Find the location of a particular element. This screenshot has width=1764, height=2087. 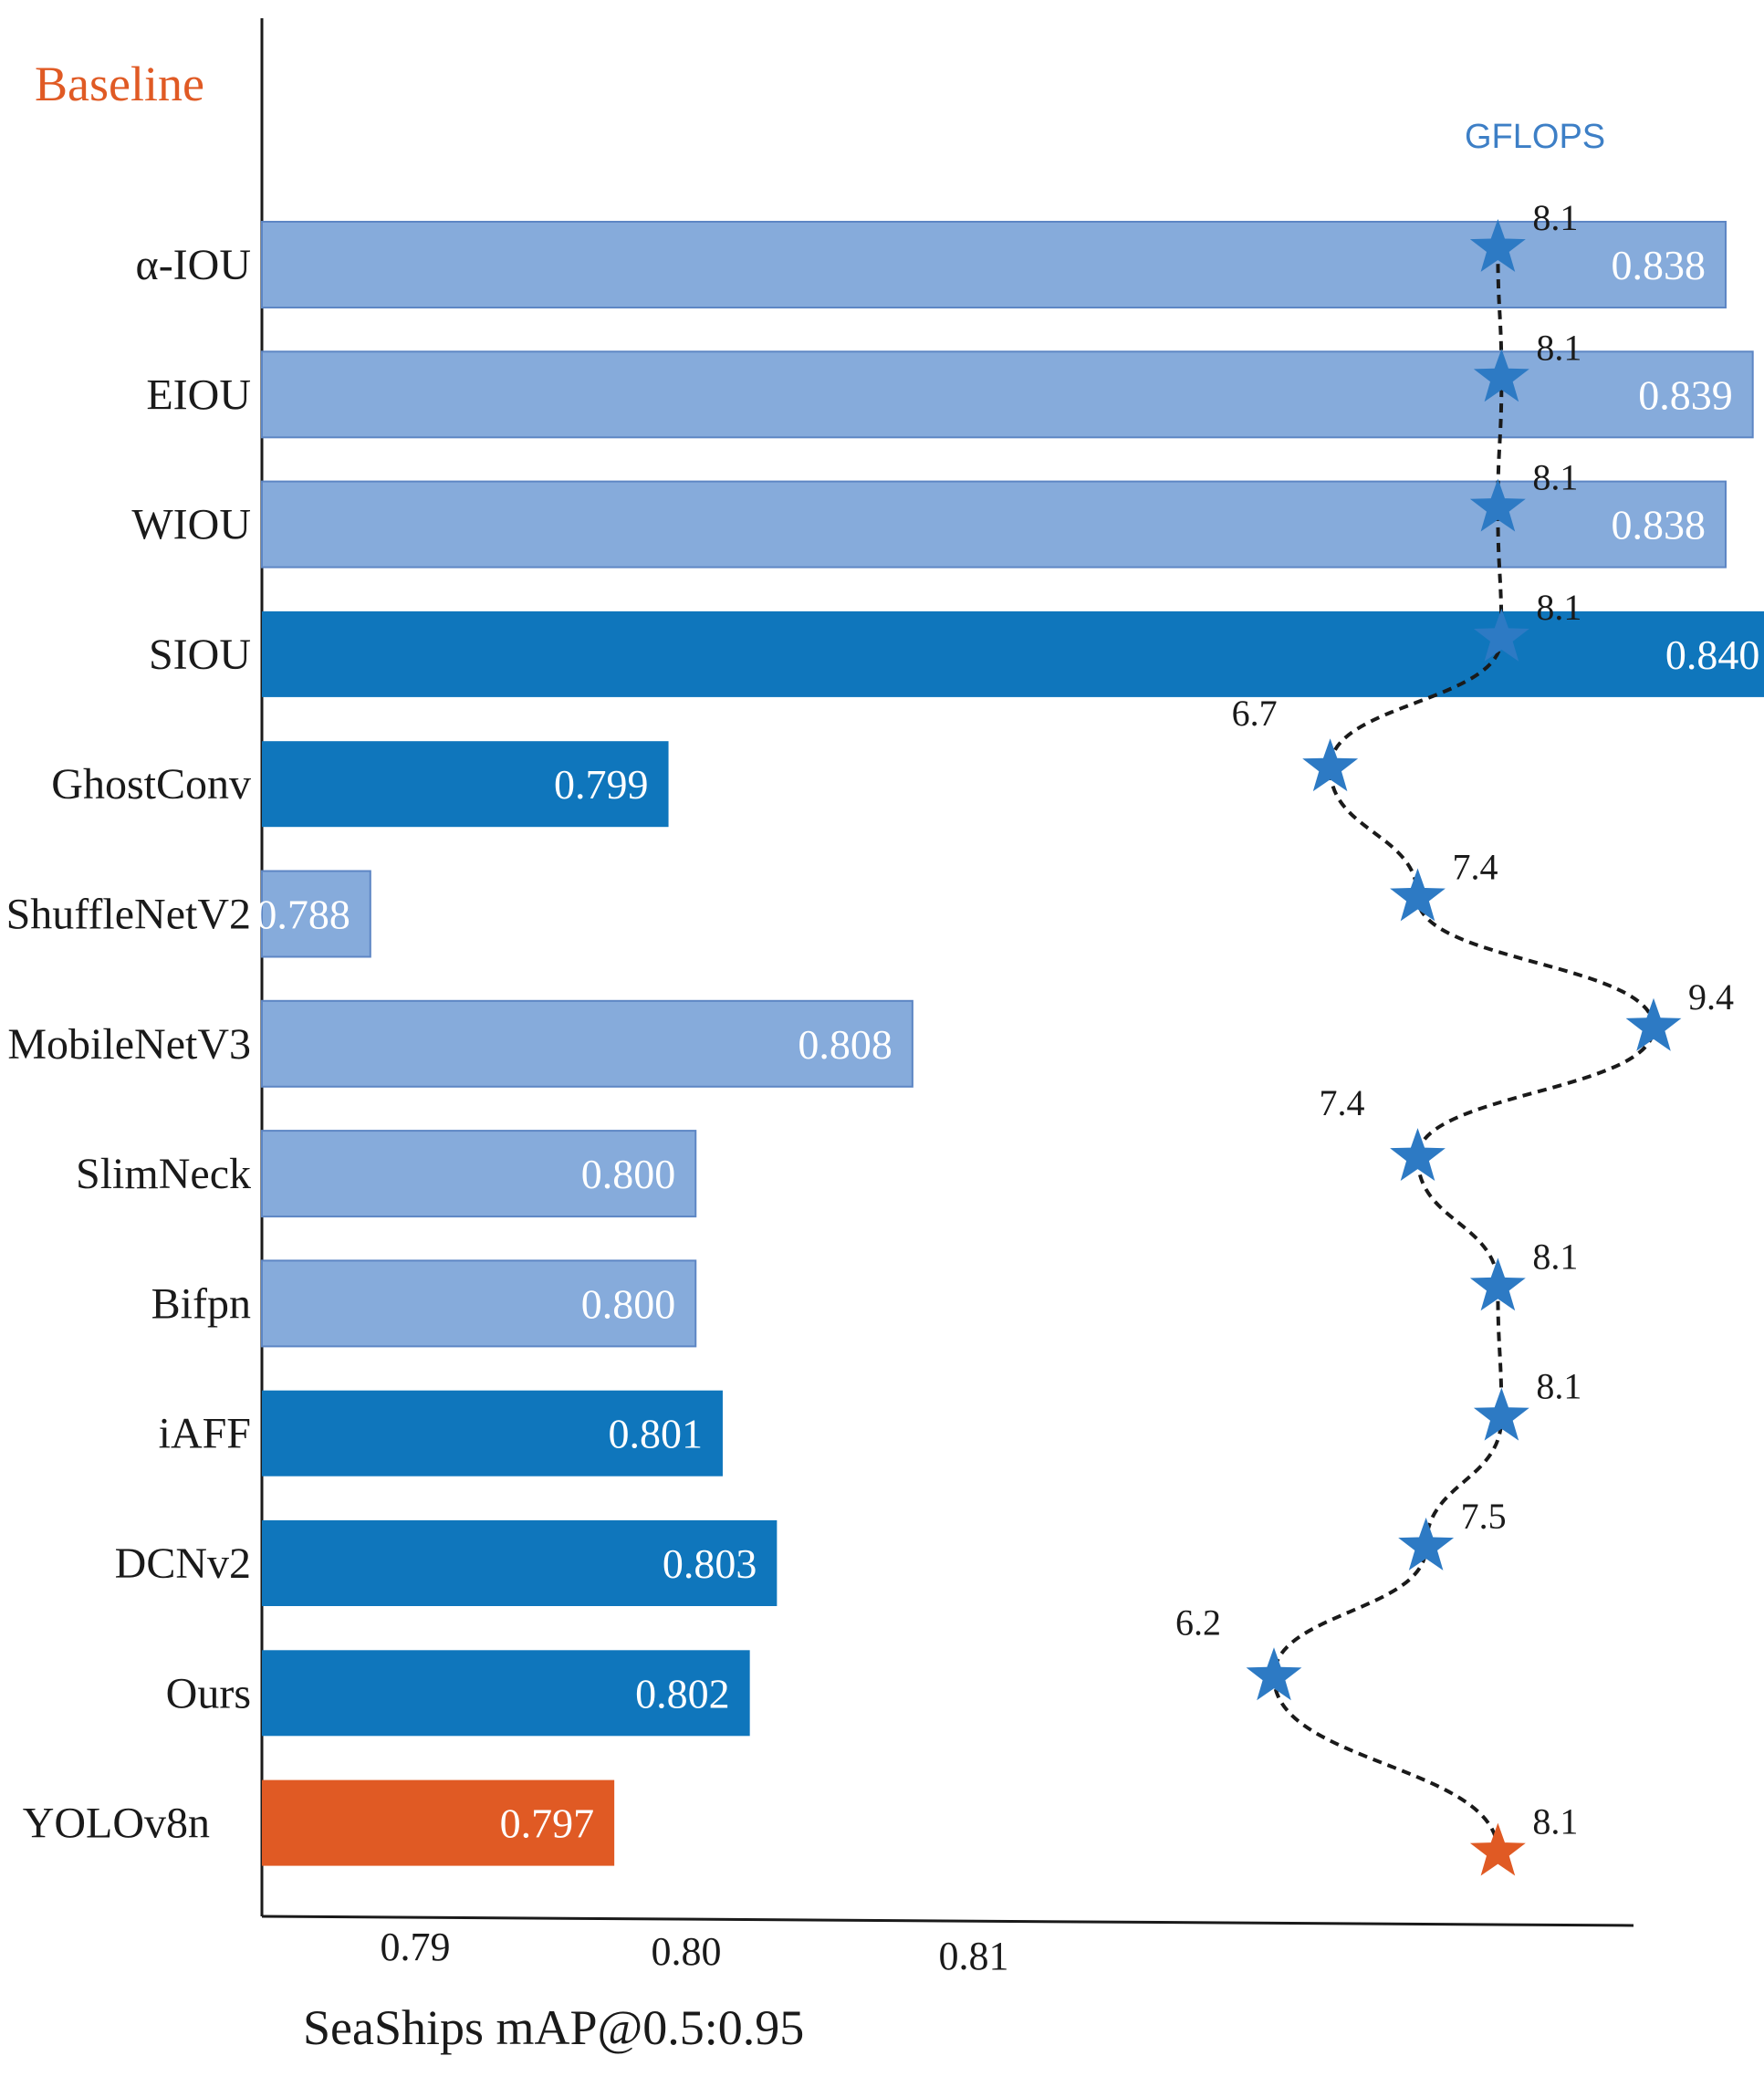

bar-value-label: 0.801 is located at coordinates (655, 1434).